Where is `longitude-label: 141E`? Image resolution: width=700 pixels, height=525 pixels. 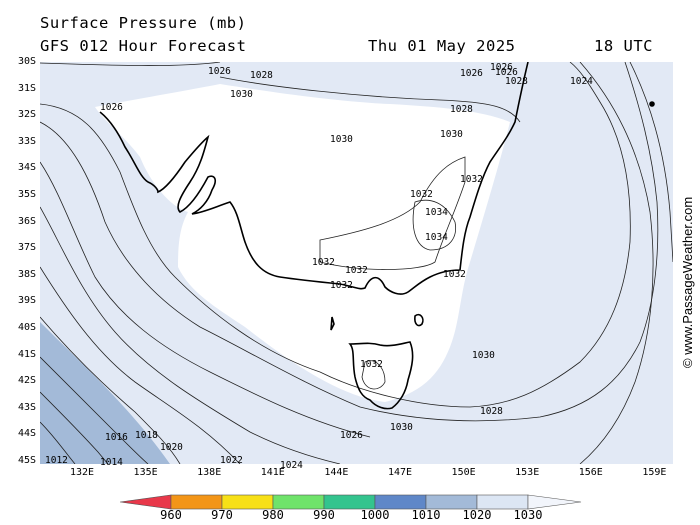
longitude-label: 141E is located at coordinates (272, 472).